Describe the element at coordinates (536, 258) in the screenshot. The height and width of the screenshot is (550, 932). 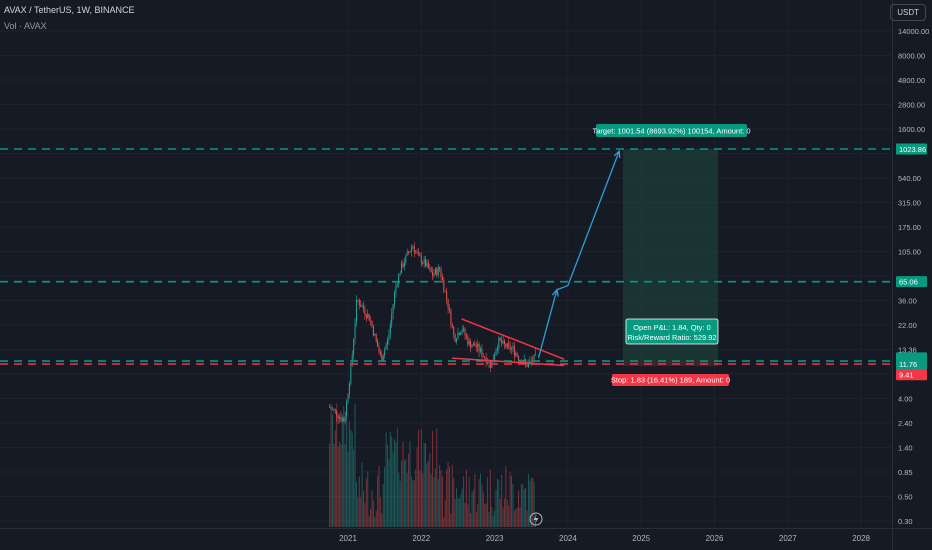
I see `trend-drawings` at that location.